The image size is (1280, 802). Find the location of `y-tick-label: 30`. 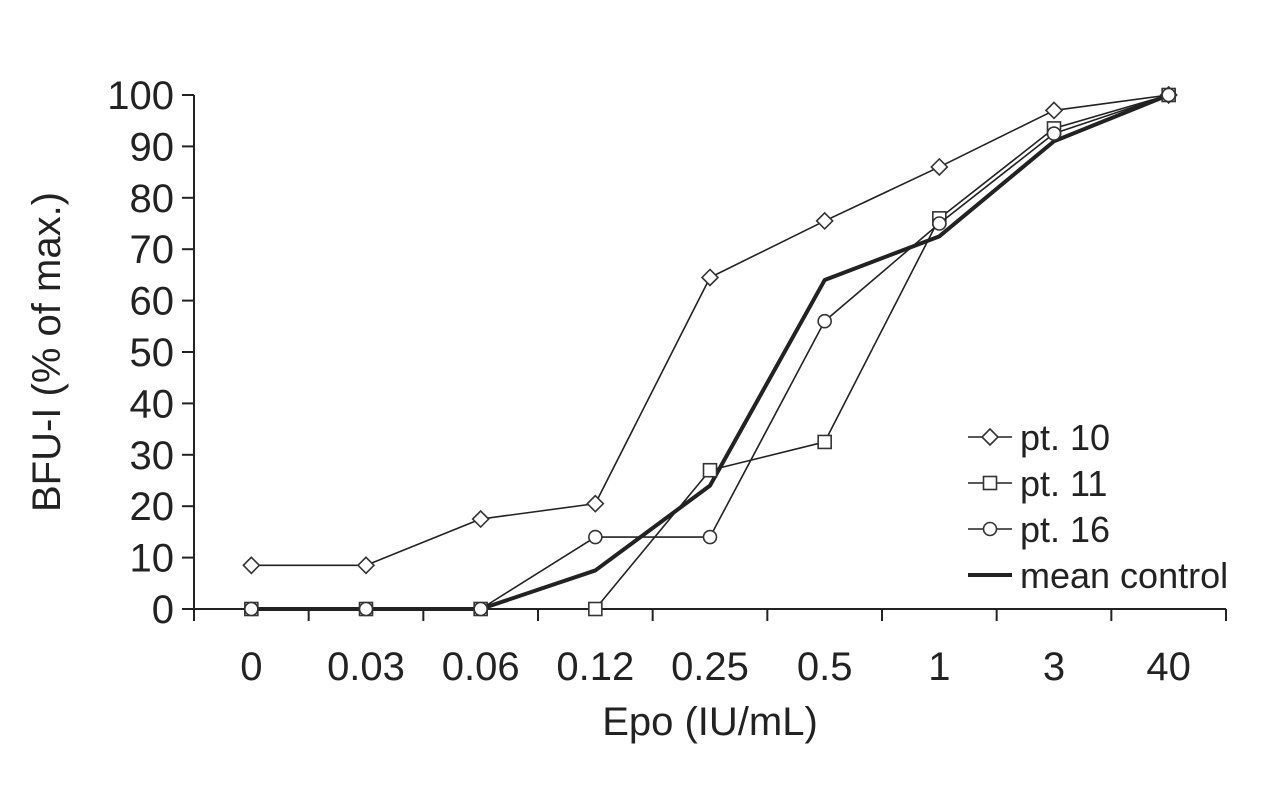

y-tick-label: 30 is located at coordinates (152, 456).